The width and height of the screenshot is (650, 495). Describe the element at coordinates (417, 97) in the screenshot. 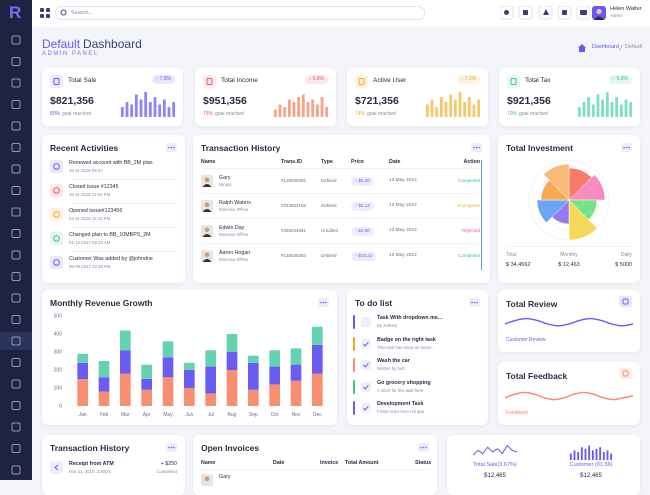

I see `stat-card: Active User ↑ 7.1% $721,356 74% goal reached` at that location.